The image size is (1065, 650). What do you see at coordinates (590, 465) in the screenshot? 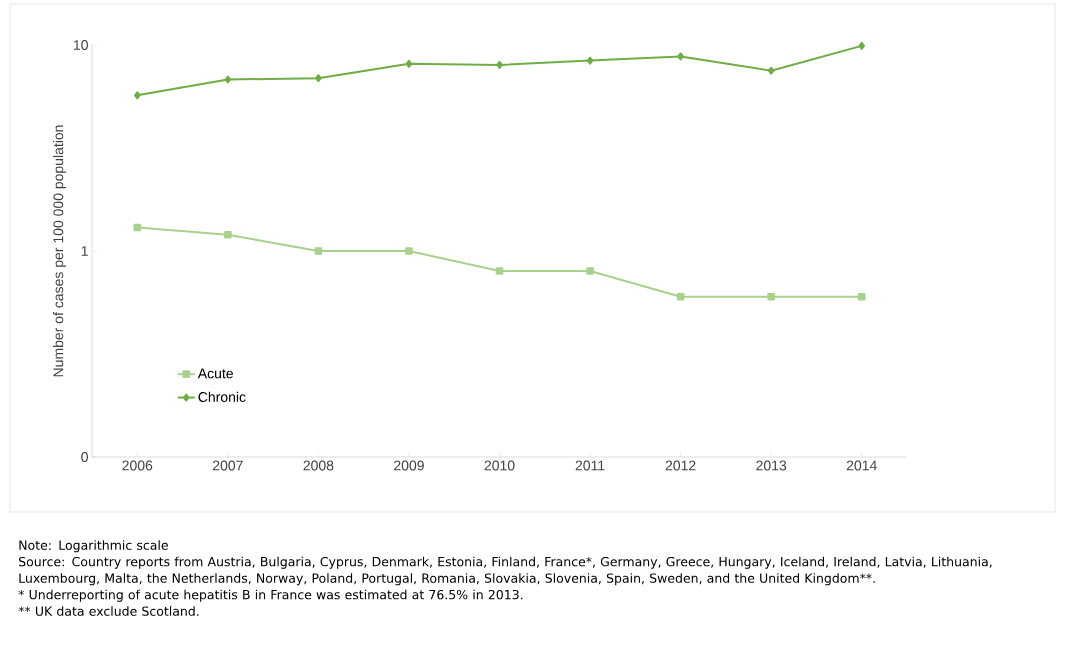
I see `x-tick-label: 2011` at bounding box center [590, 465].